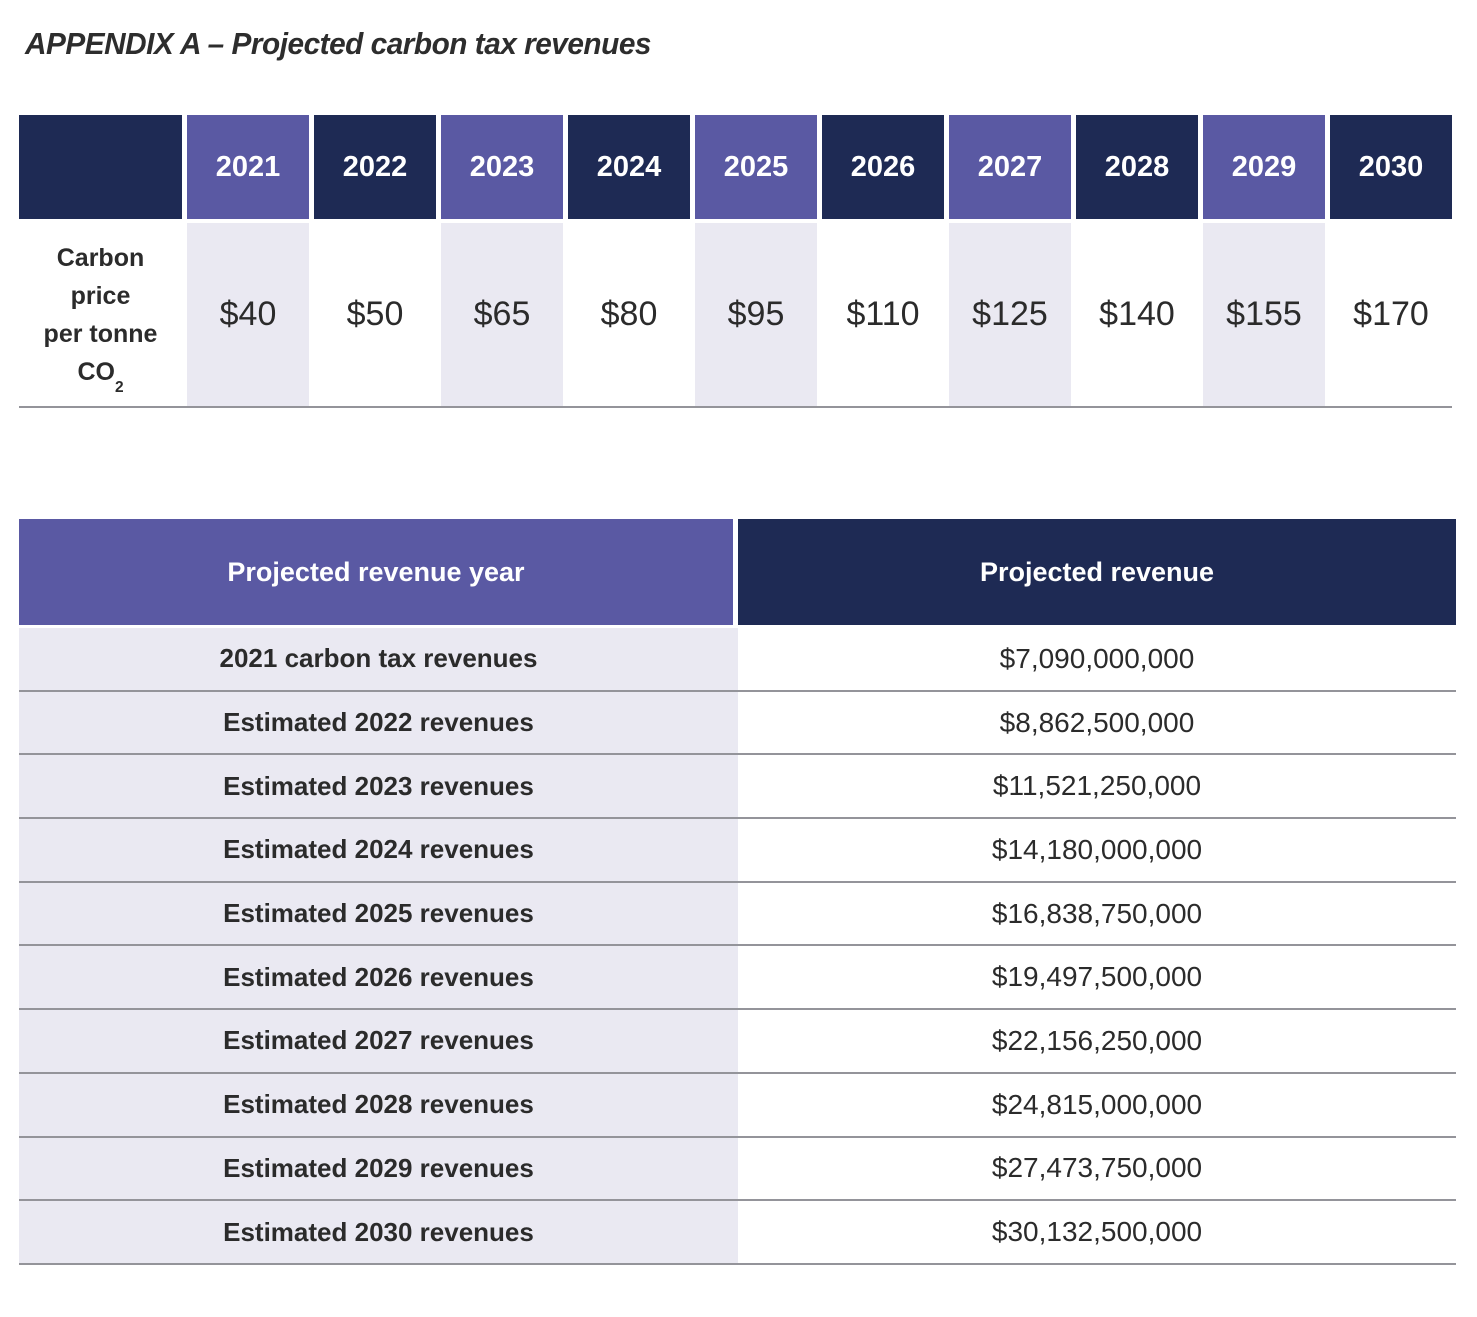 The height and width of the screenshot is (1317, 1477). I want to click on year-header-2028: 2028, so click(1134, 167).